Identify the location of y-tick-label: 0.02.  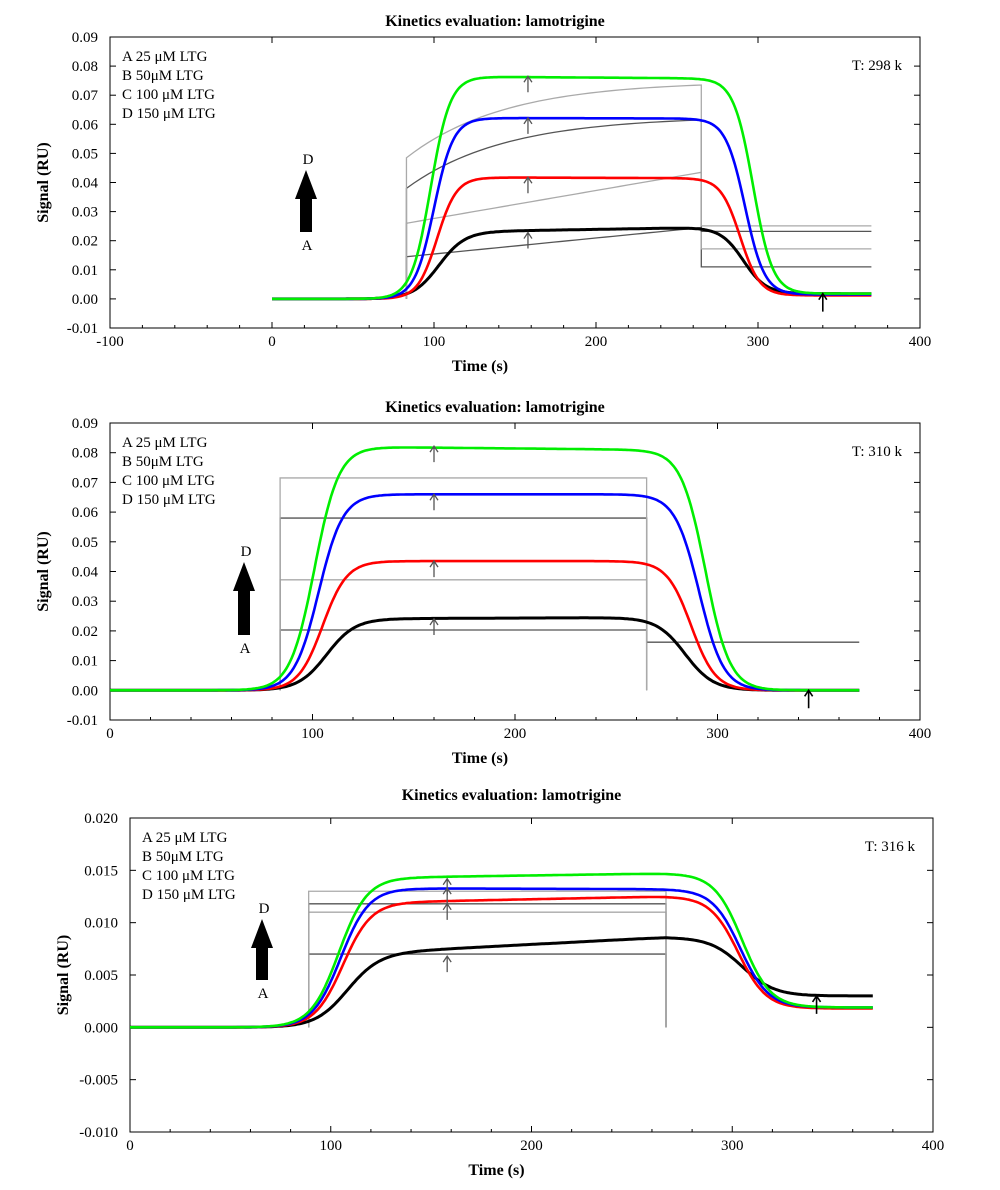
(85, 242).